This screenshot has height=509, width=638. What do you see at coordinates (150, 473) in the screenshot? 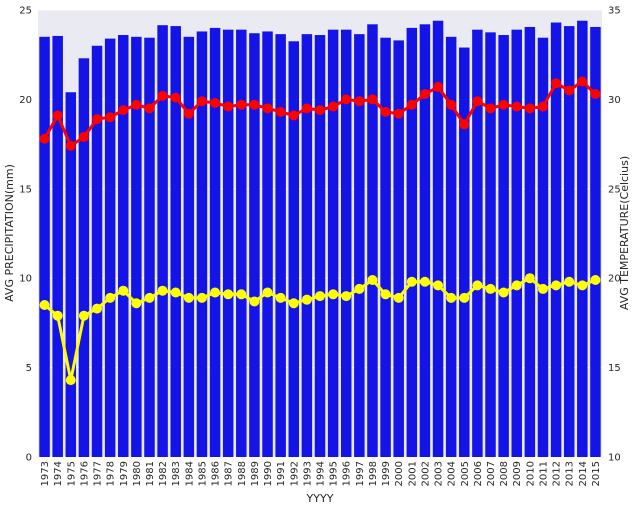
I see `x-tick-1981: 1981` at bounding box center [150, 473].